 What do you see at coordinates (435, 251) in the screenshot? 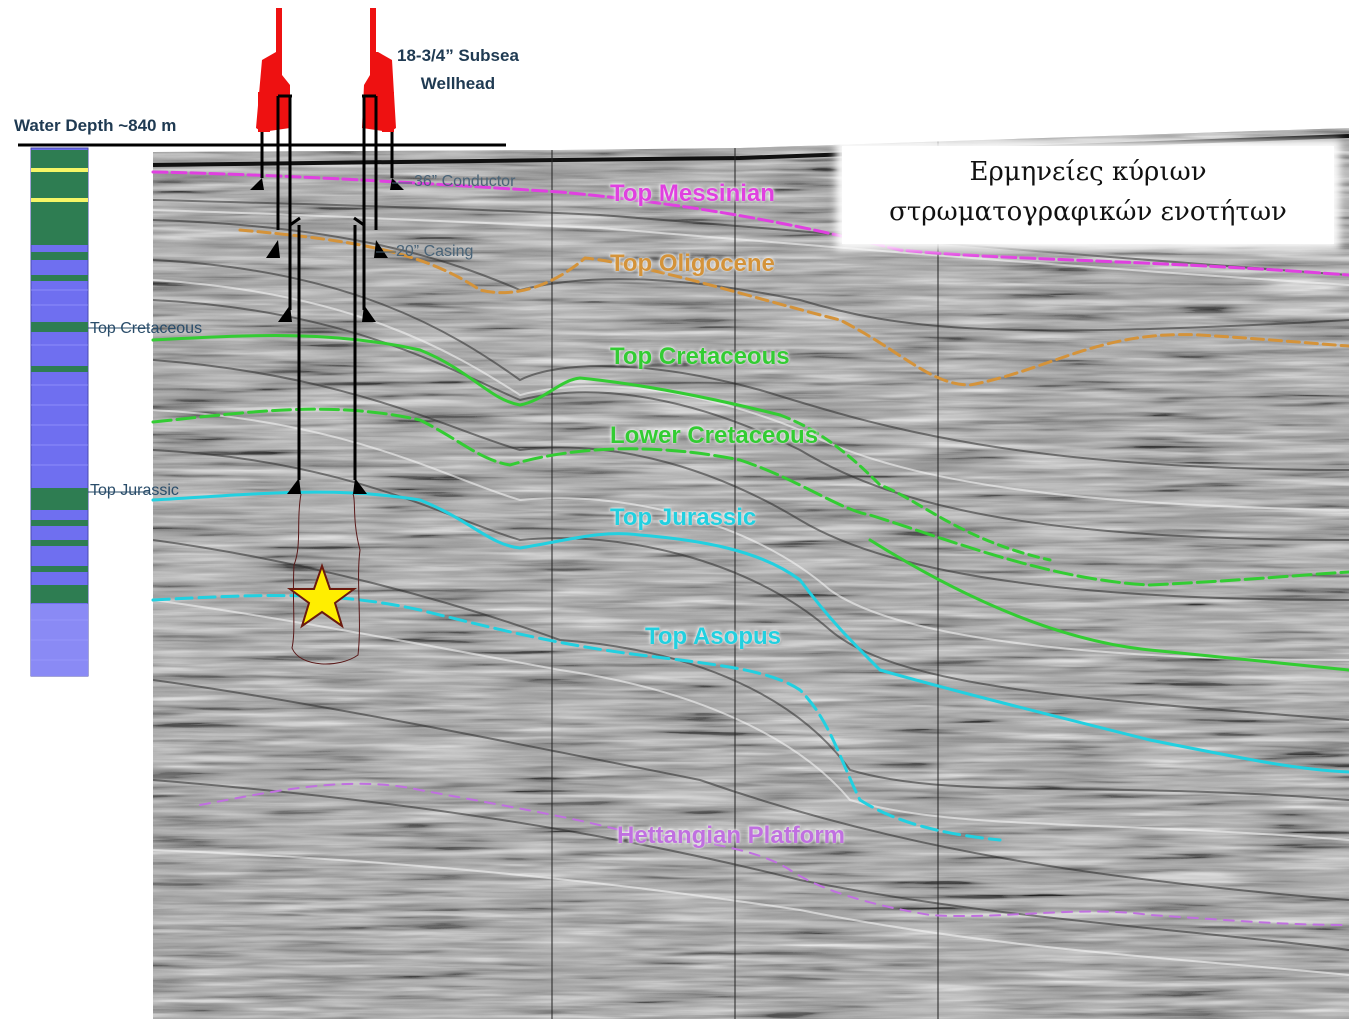
I see `casing-label: 20” Casing` at bounding box center [435, 251].